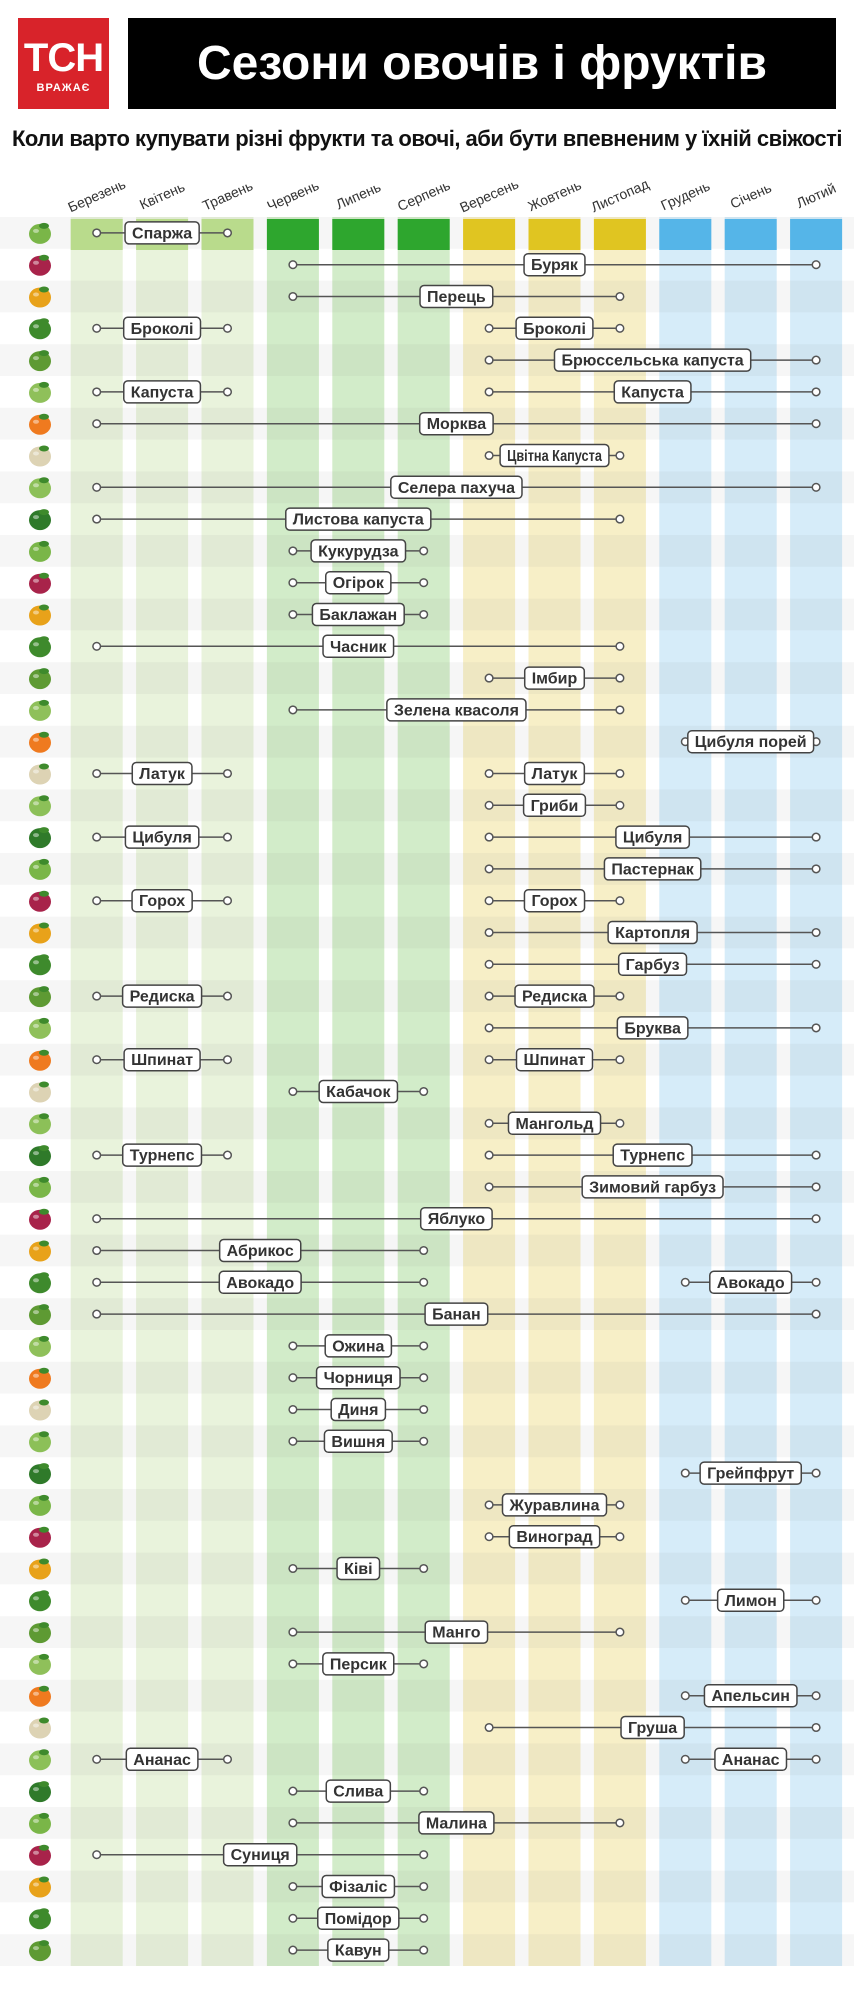 This screenshot has width=854, height=2000. I want to click on month-header-bar, so click(816, 234).